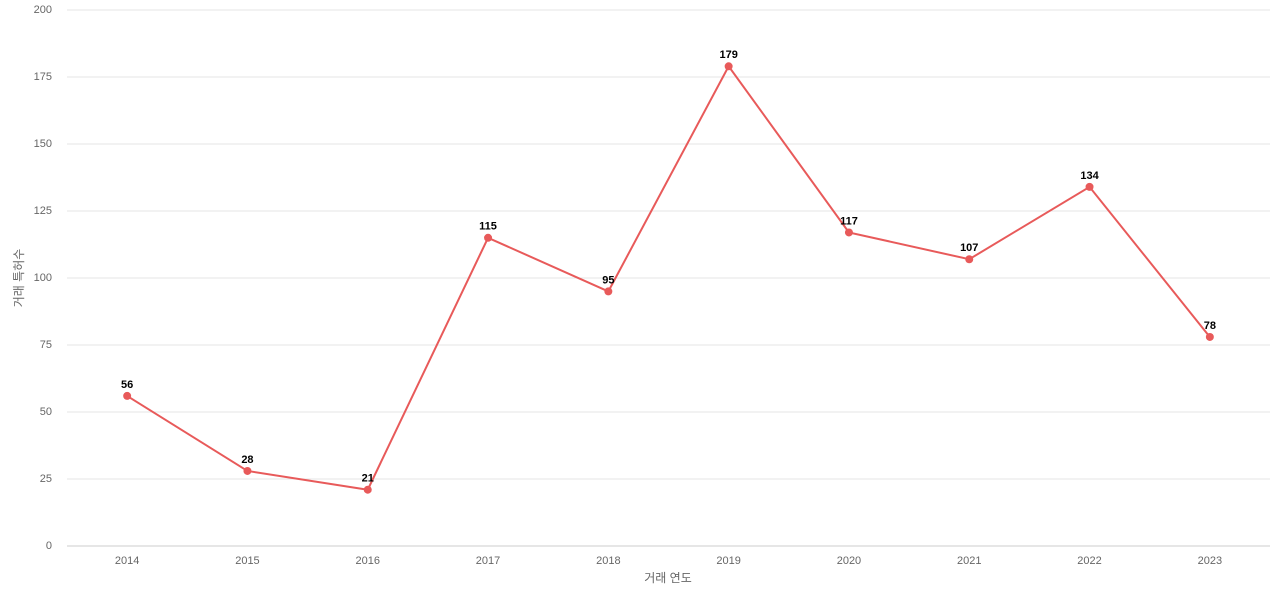 The image size is (1280, 600). I want to click on y-tick-label: 75, so click(46, 345).